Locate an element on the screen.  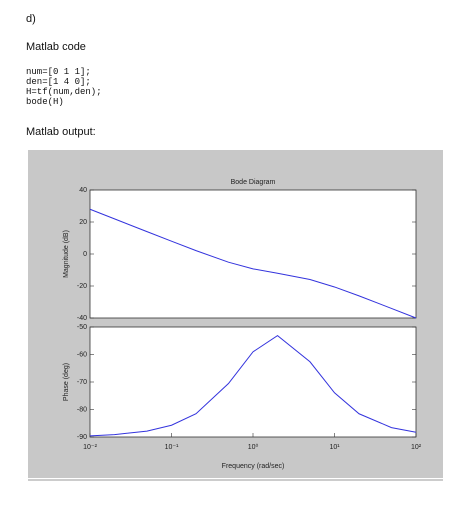
x-tick-label: 10⁻² is located at coordinates (90, 447).